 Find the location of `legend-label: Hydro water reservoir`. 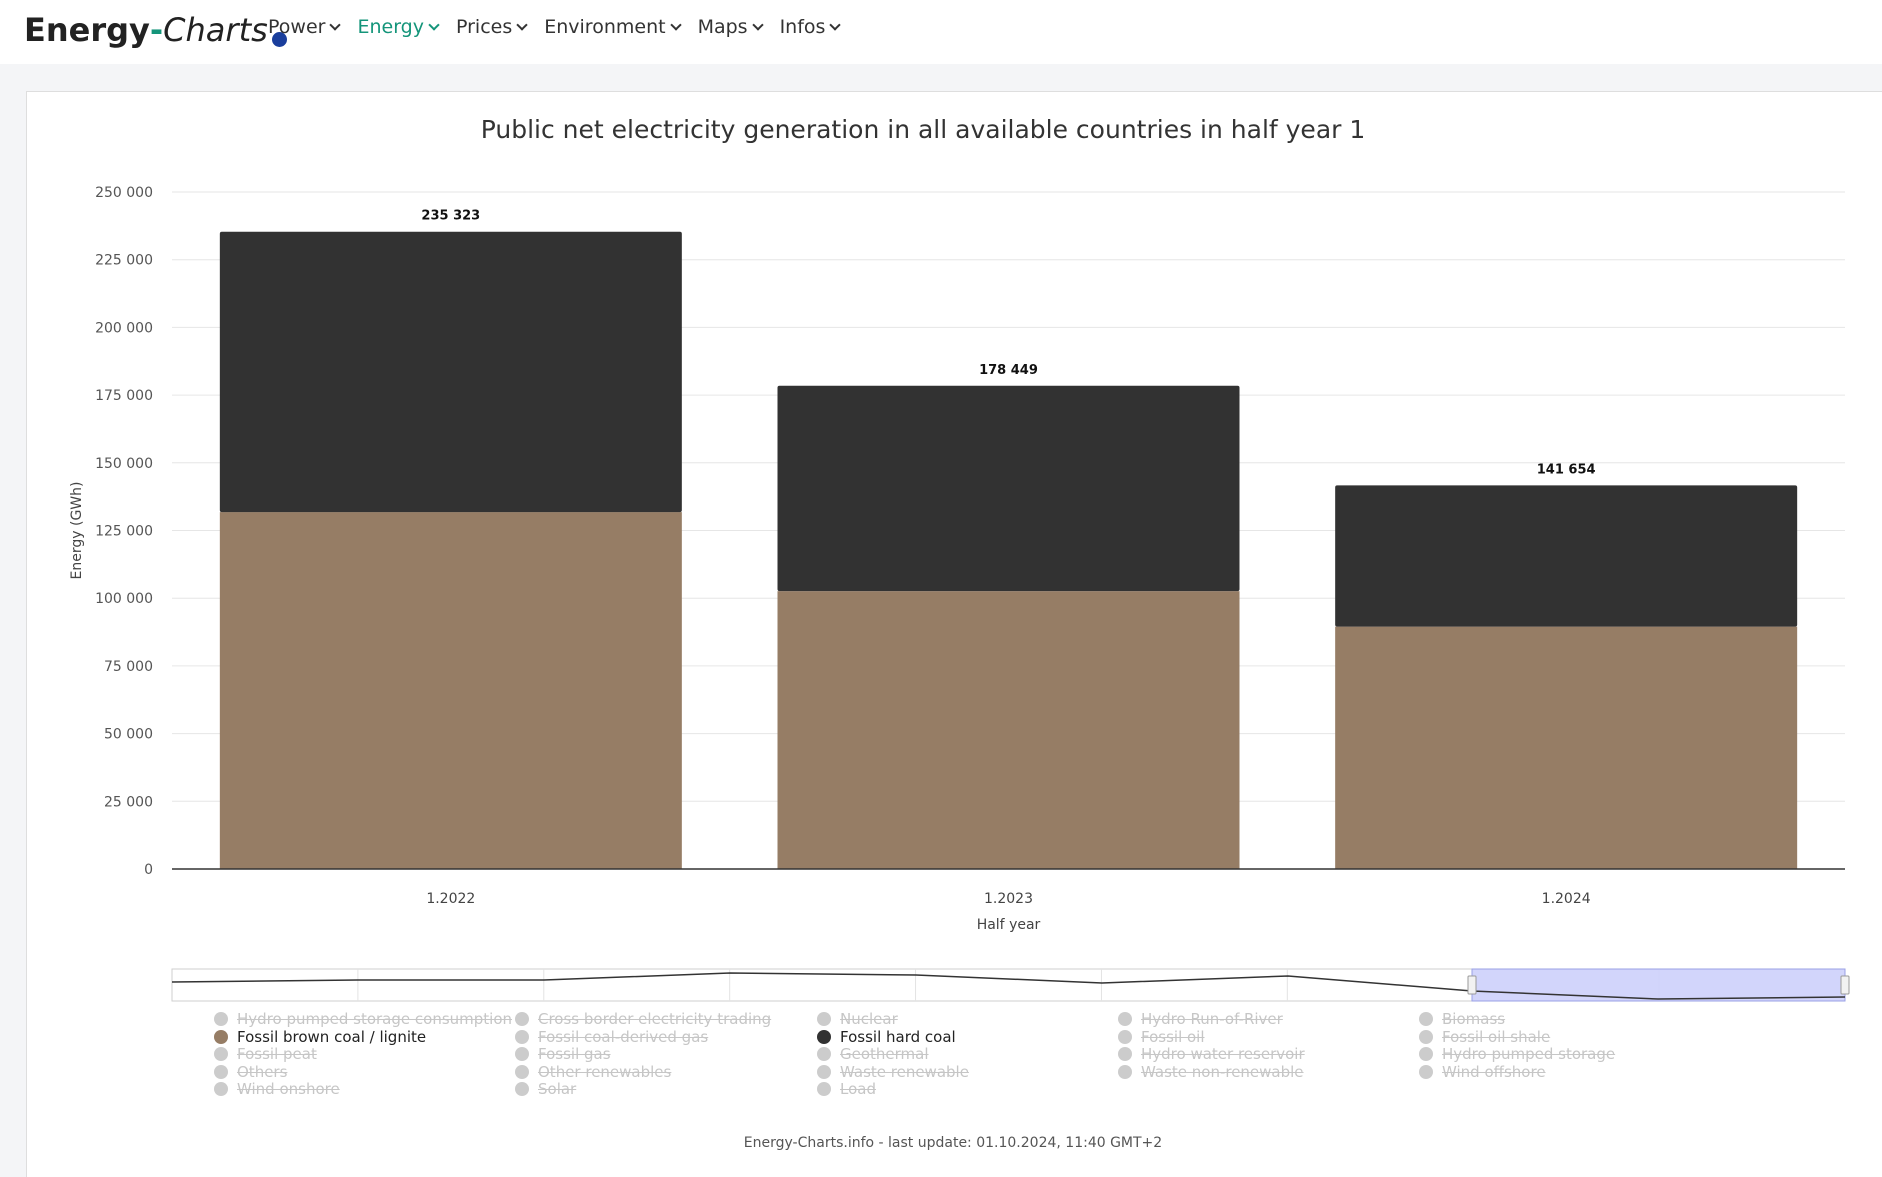

legend-label: Hydro water reservoir is located at coordinates (1223, 1054).